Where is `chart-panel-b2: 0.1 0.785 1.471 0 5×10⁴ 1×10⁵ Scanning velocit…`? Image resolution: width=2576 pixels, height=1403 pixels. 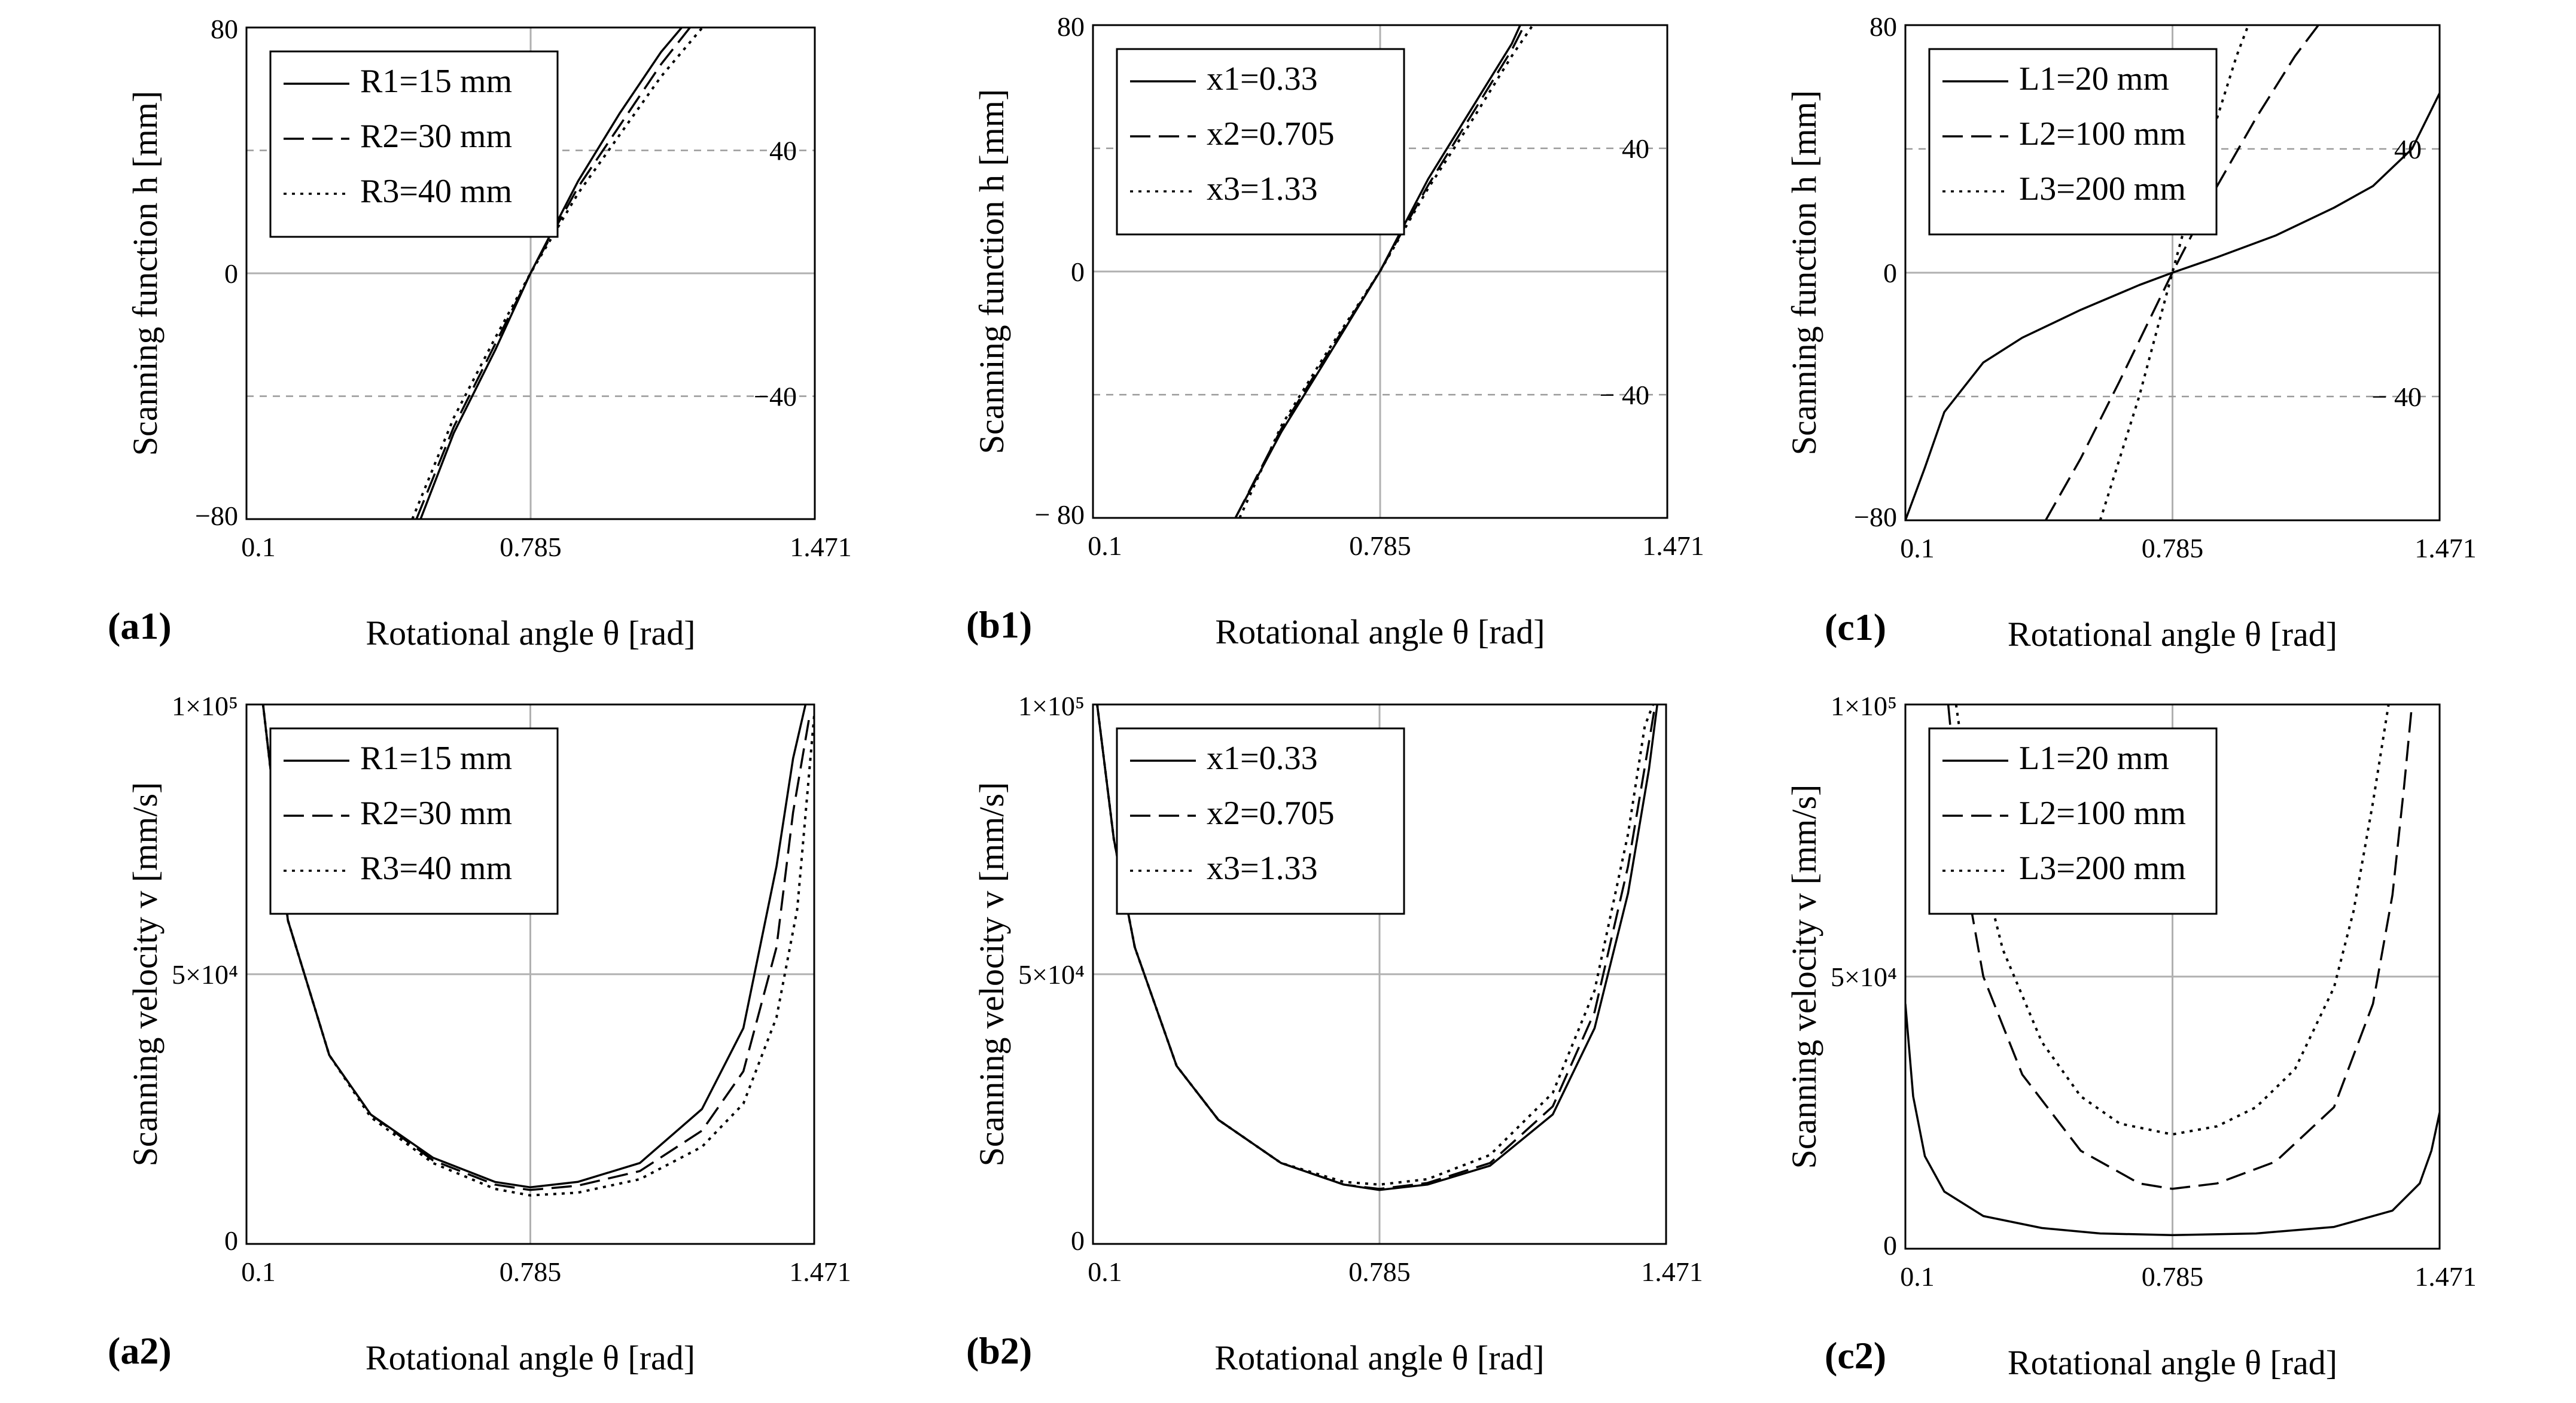
chart-panel-b2: 0.1 0.785 1.471 0 5×10⁴ 1×10⁵ Scanning velocit… is located at coordinates (1334, 1034).